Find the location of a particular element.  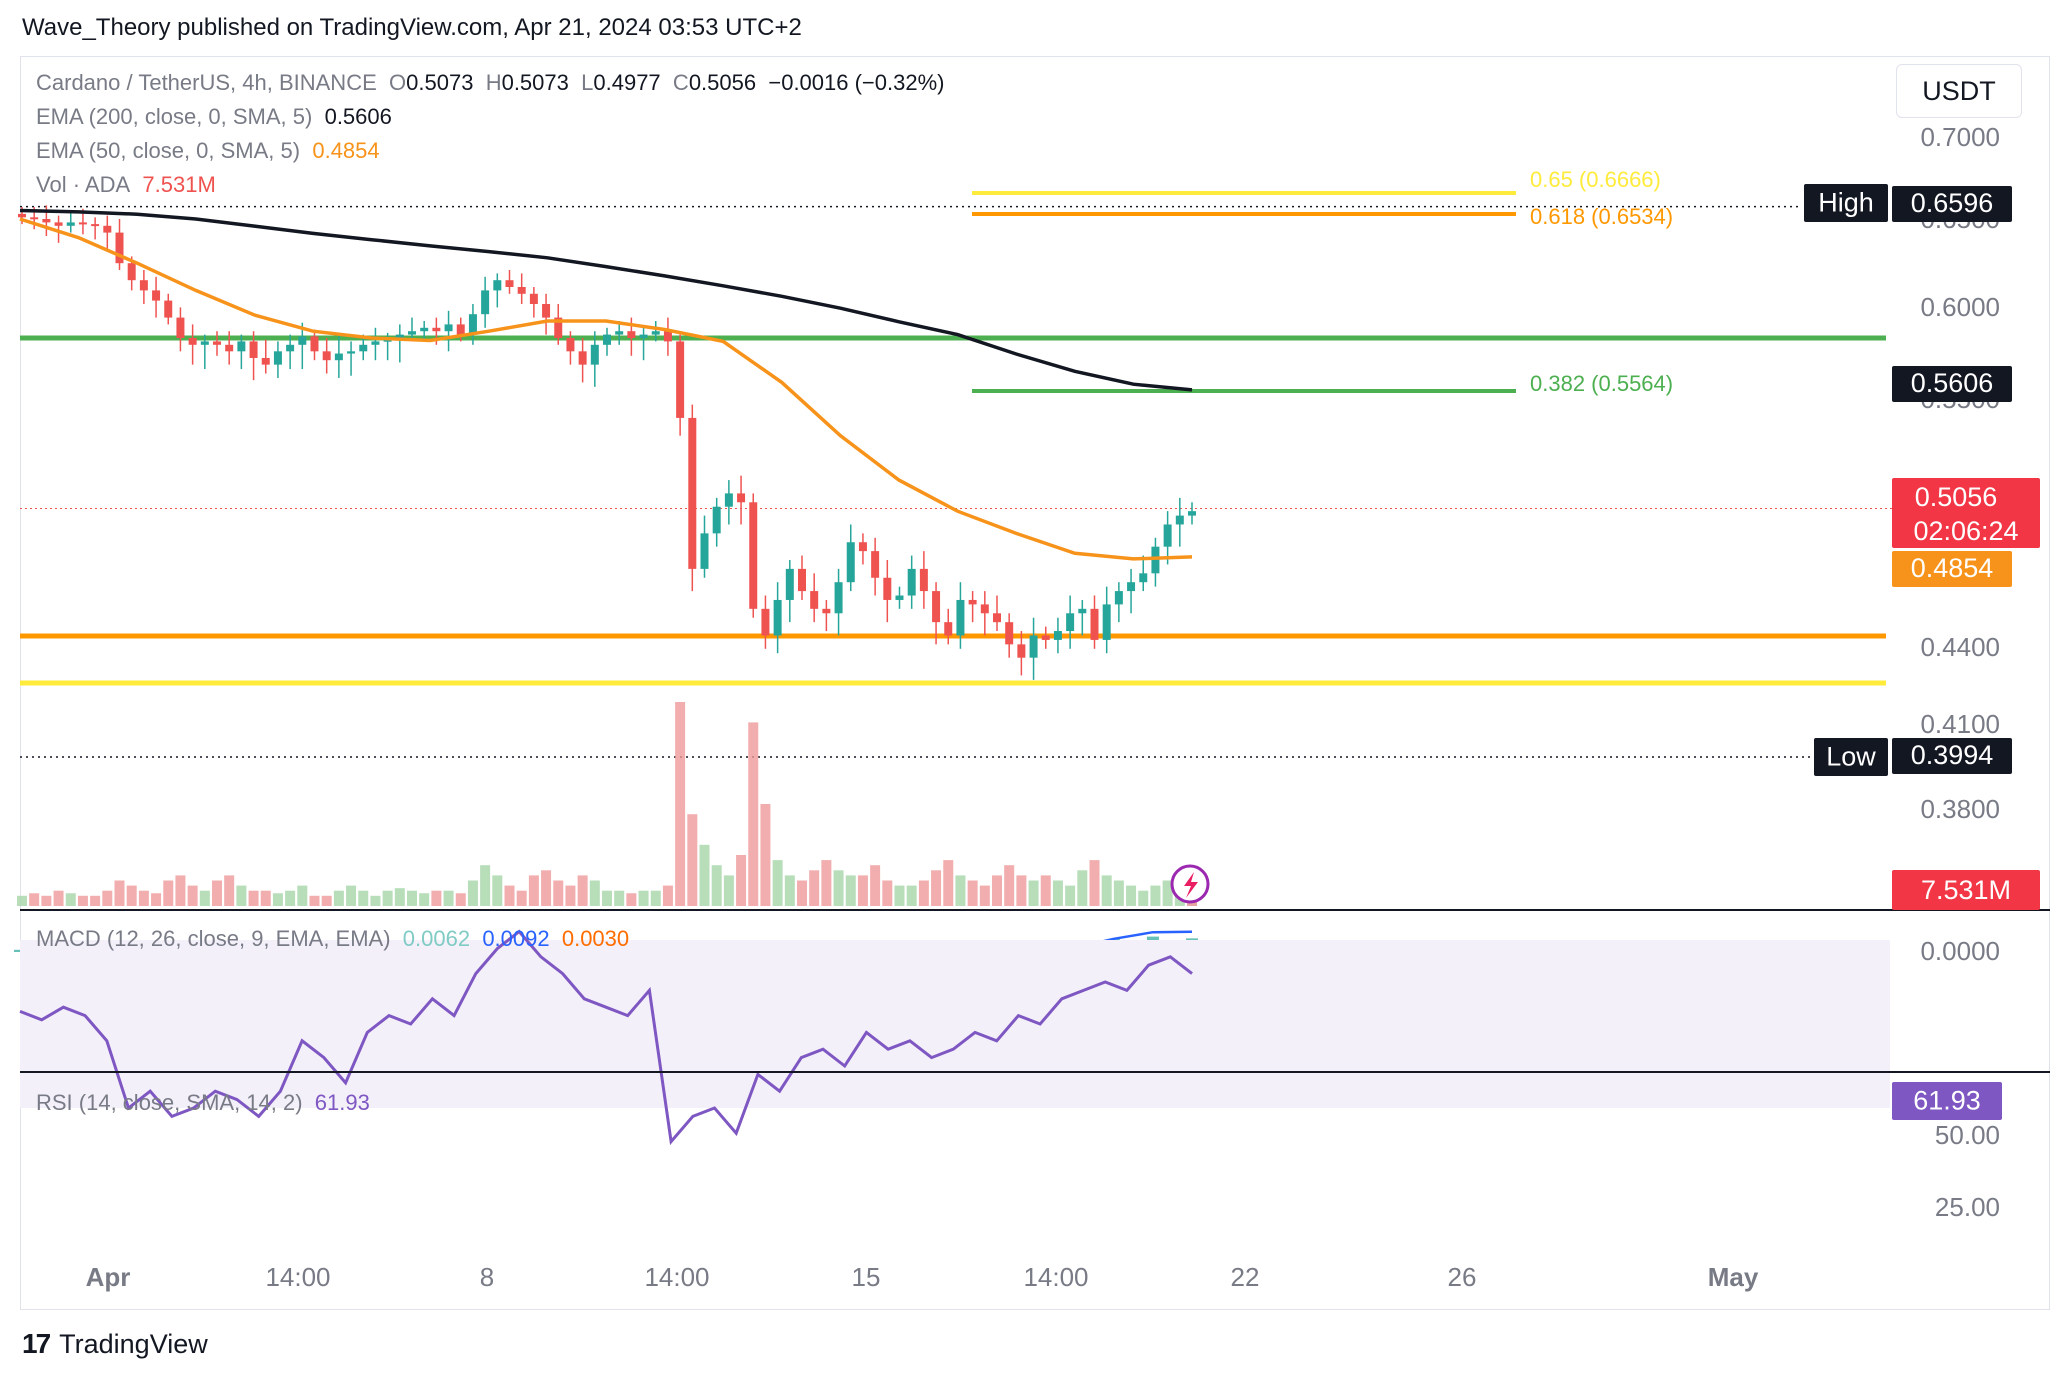

high-value-tag-text: 0.6596 is located at coordinates (1952, 203).